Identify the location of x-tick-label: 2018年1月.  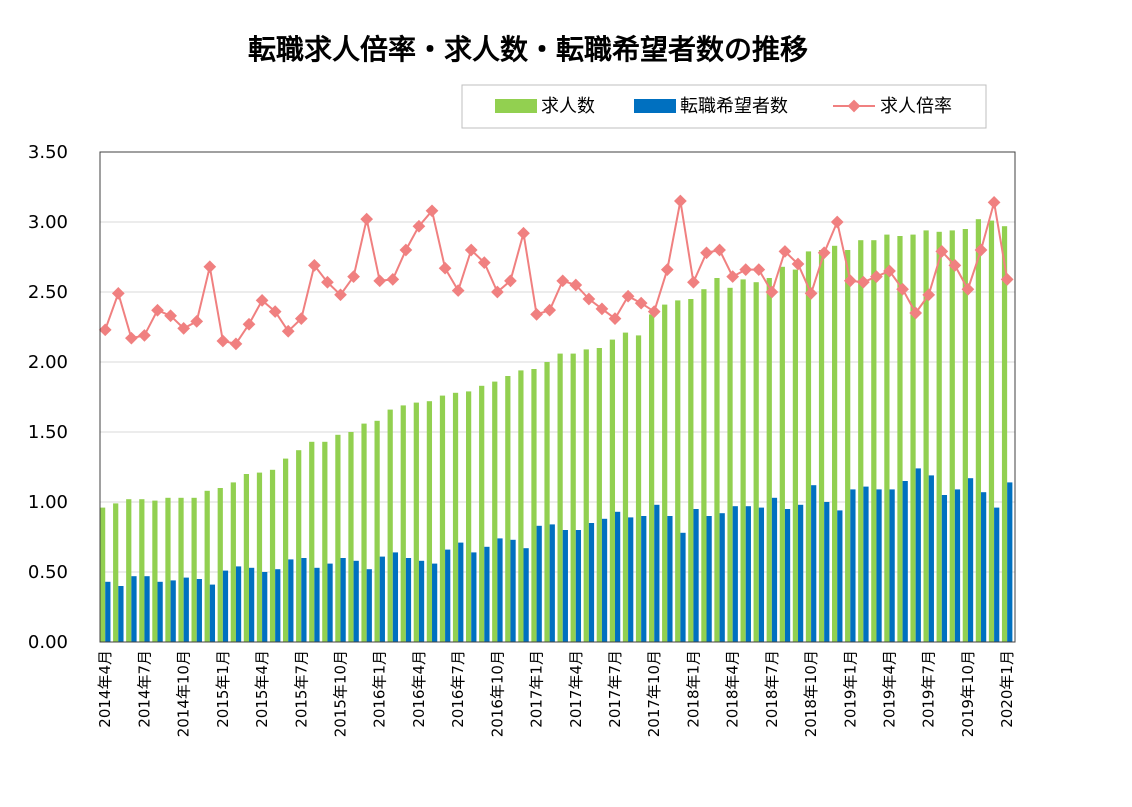
(693, 689).